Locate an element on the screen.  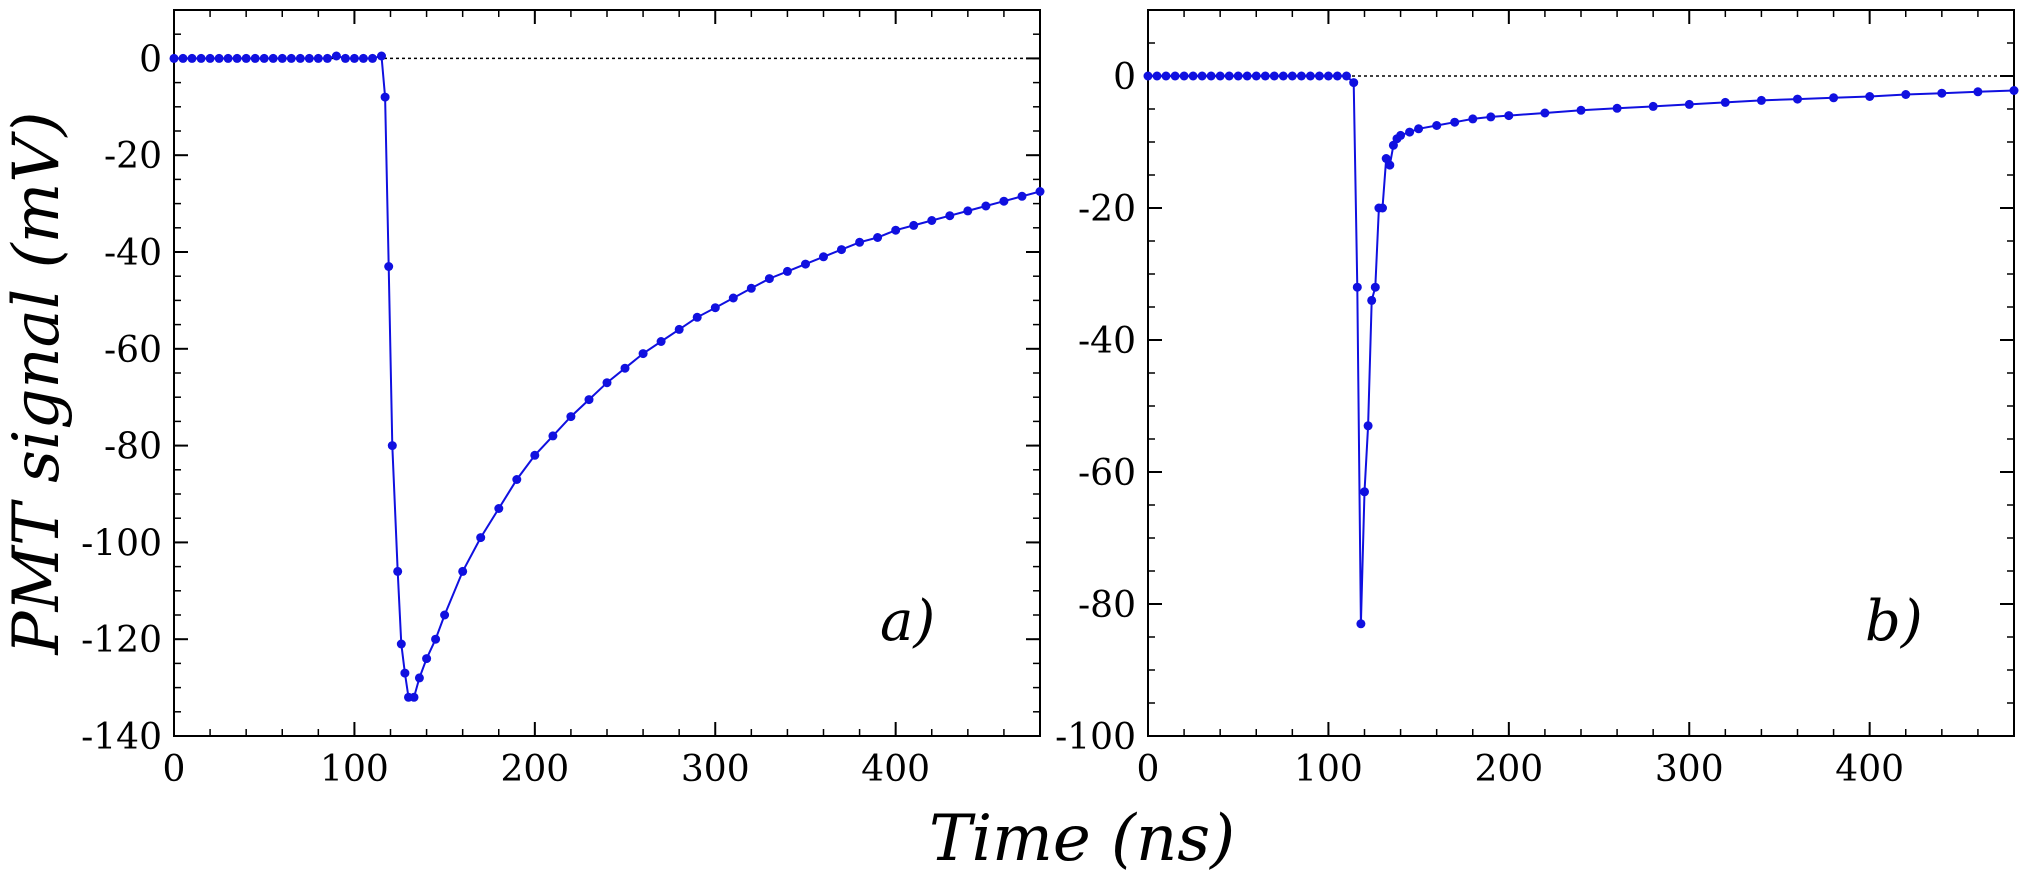
y-tick-label: -60 is located at coordinates (1107, 473).